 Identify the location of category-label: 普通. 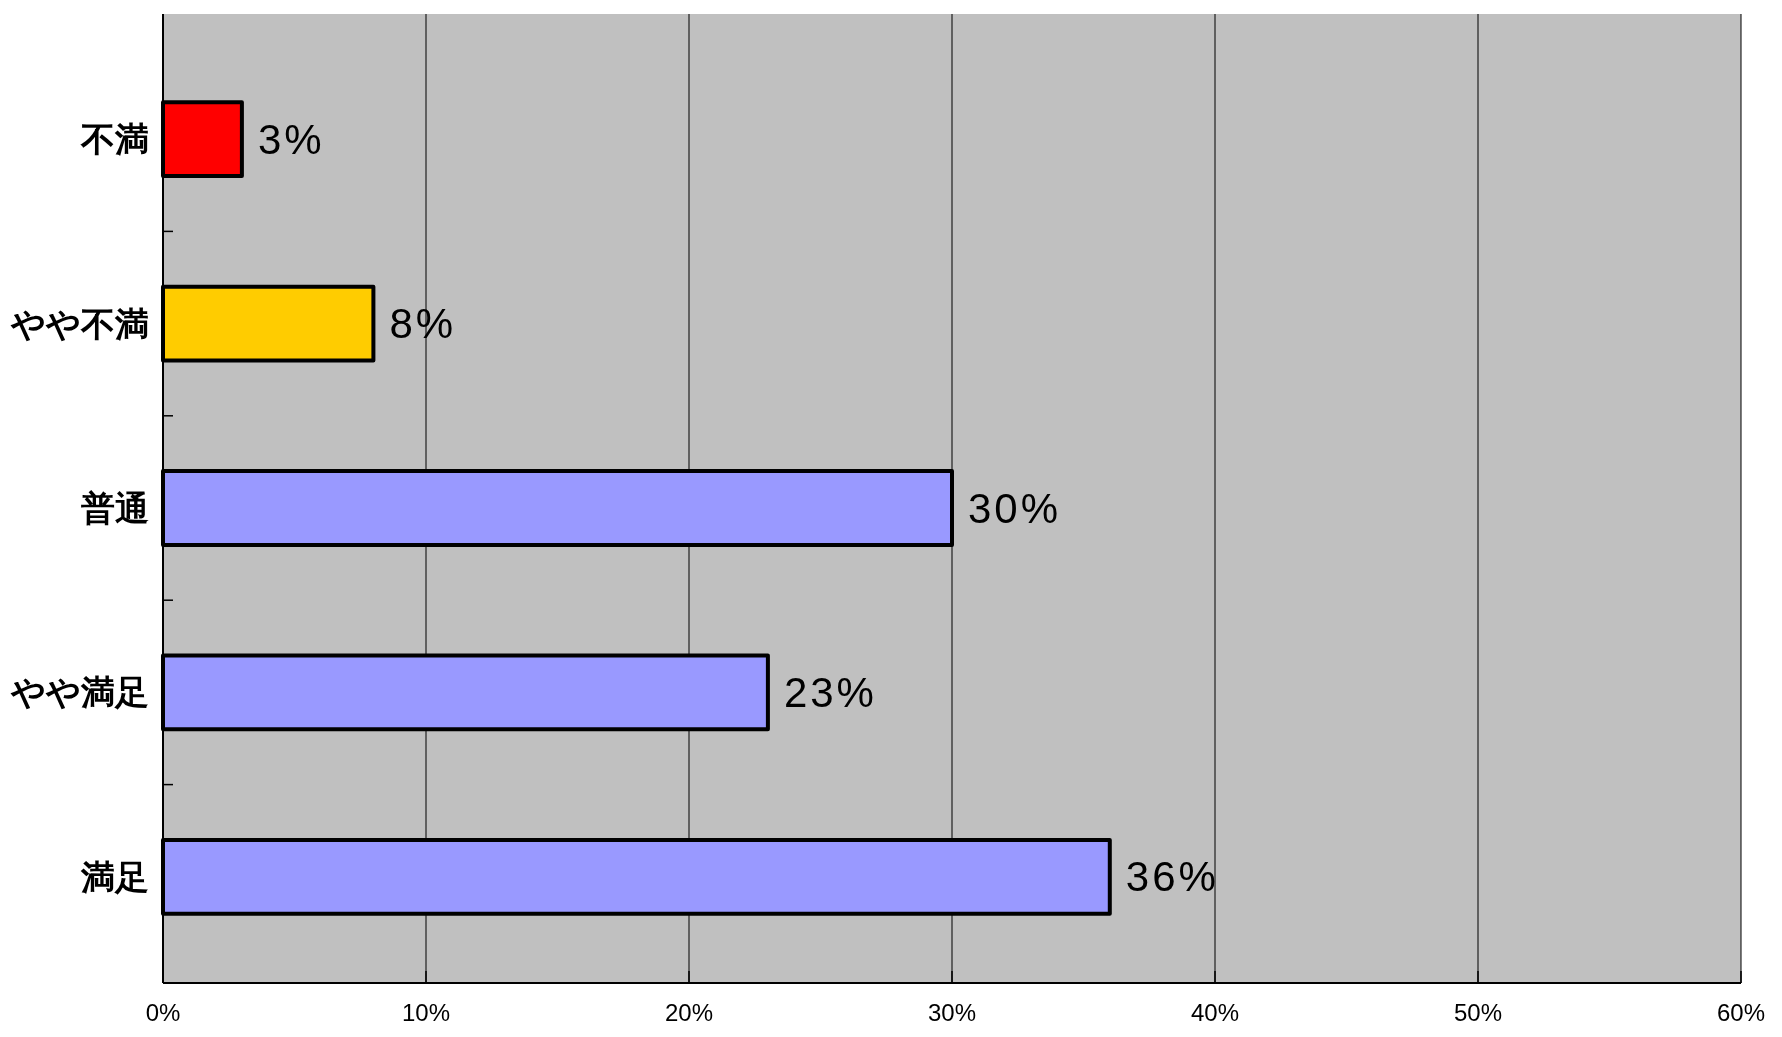
(115, 508).